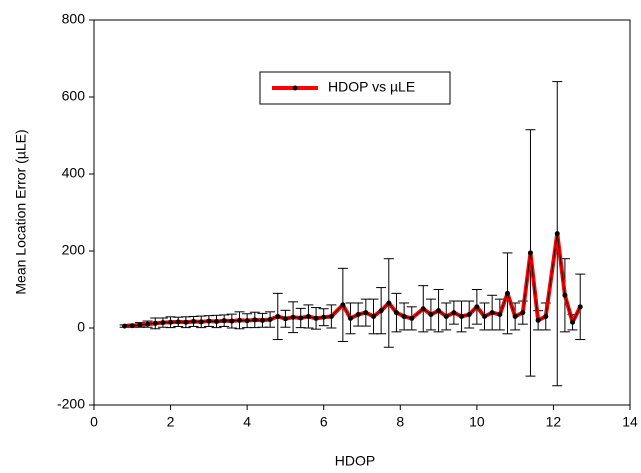  What do you see at coordinates (74, 173) in the screenshot?
I see `y-tick-label: 400` at bounding box center [74, 173].